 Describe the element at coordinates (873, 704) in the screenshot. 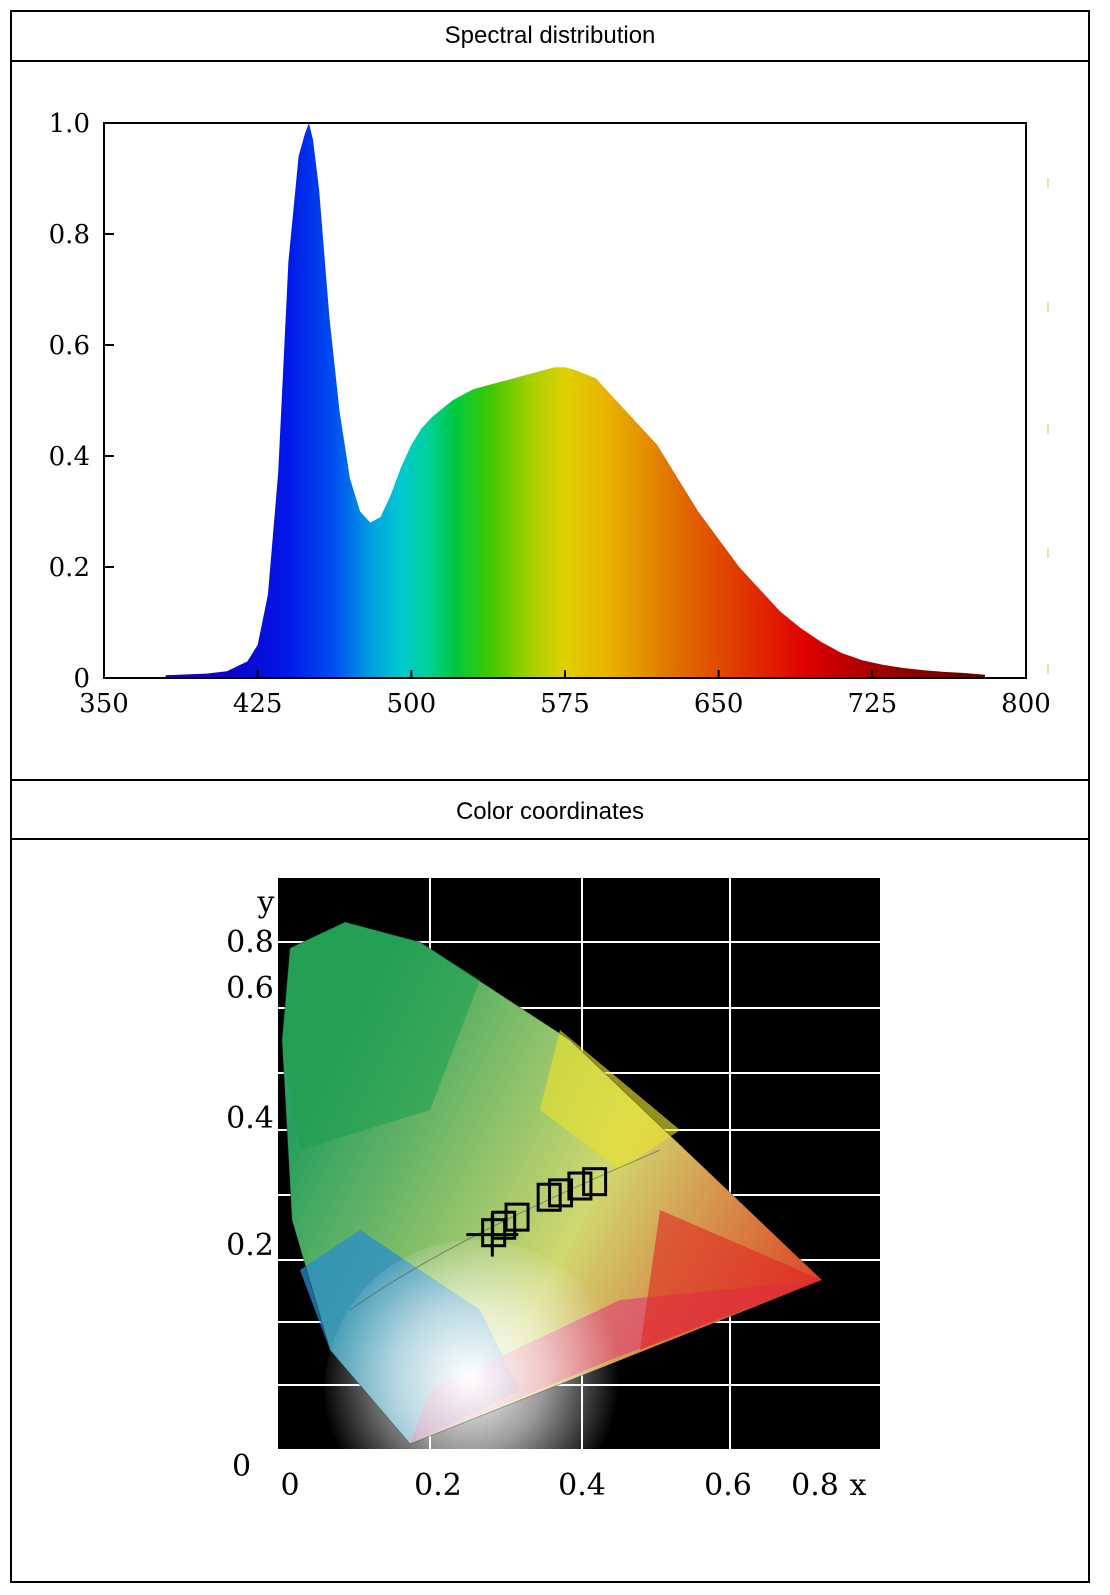

I see `x-tick-label: 725` at that location.